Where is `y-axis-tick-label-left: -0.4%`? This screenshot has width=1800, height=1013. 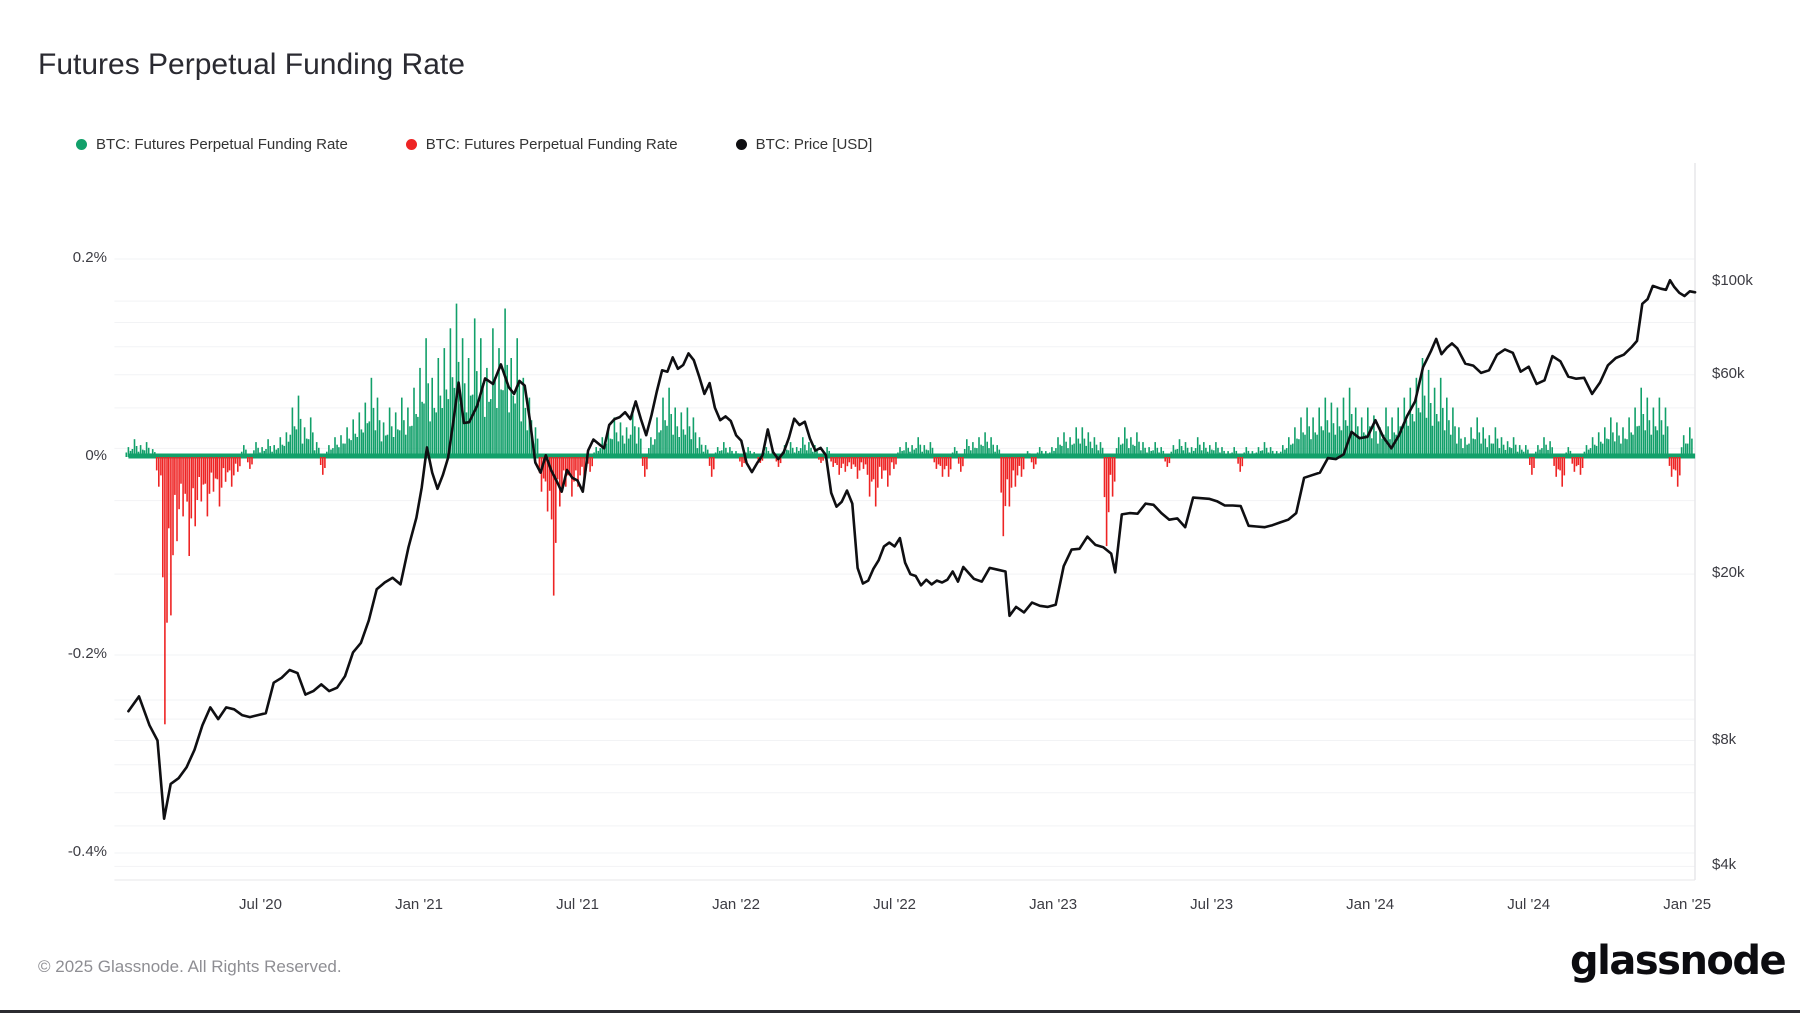
y-axis-tick-label-left: -0.4% is located at coordinates (87, 851).